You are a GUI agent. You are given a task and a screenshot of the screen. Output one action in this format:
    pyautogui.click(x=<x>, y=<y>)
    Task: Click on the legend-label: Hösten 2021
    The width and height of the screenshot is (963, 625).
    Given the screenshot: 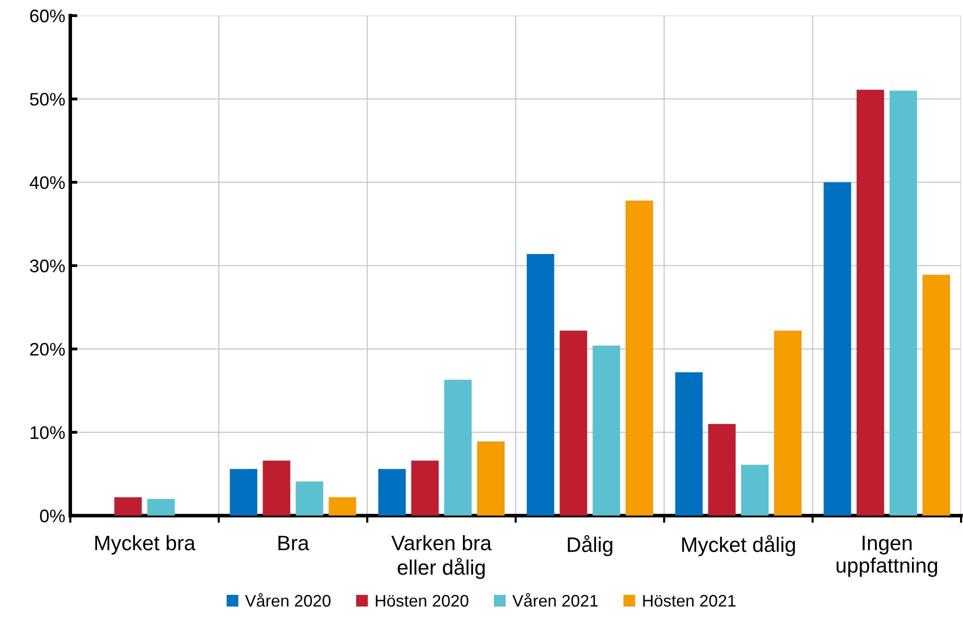 What is the action you would take?
    pyautogui.click(x=689, y=600)
    